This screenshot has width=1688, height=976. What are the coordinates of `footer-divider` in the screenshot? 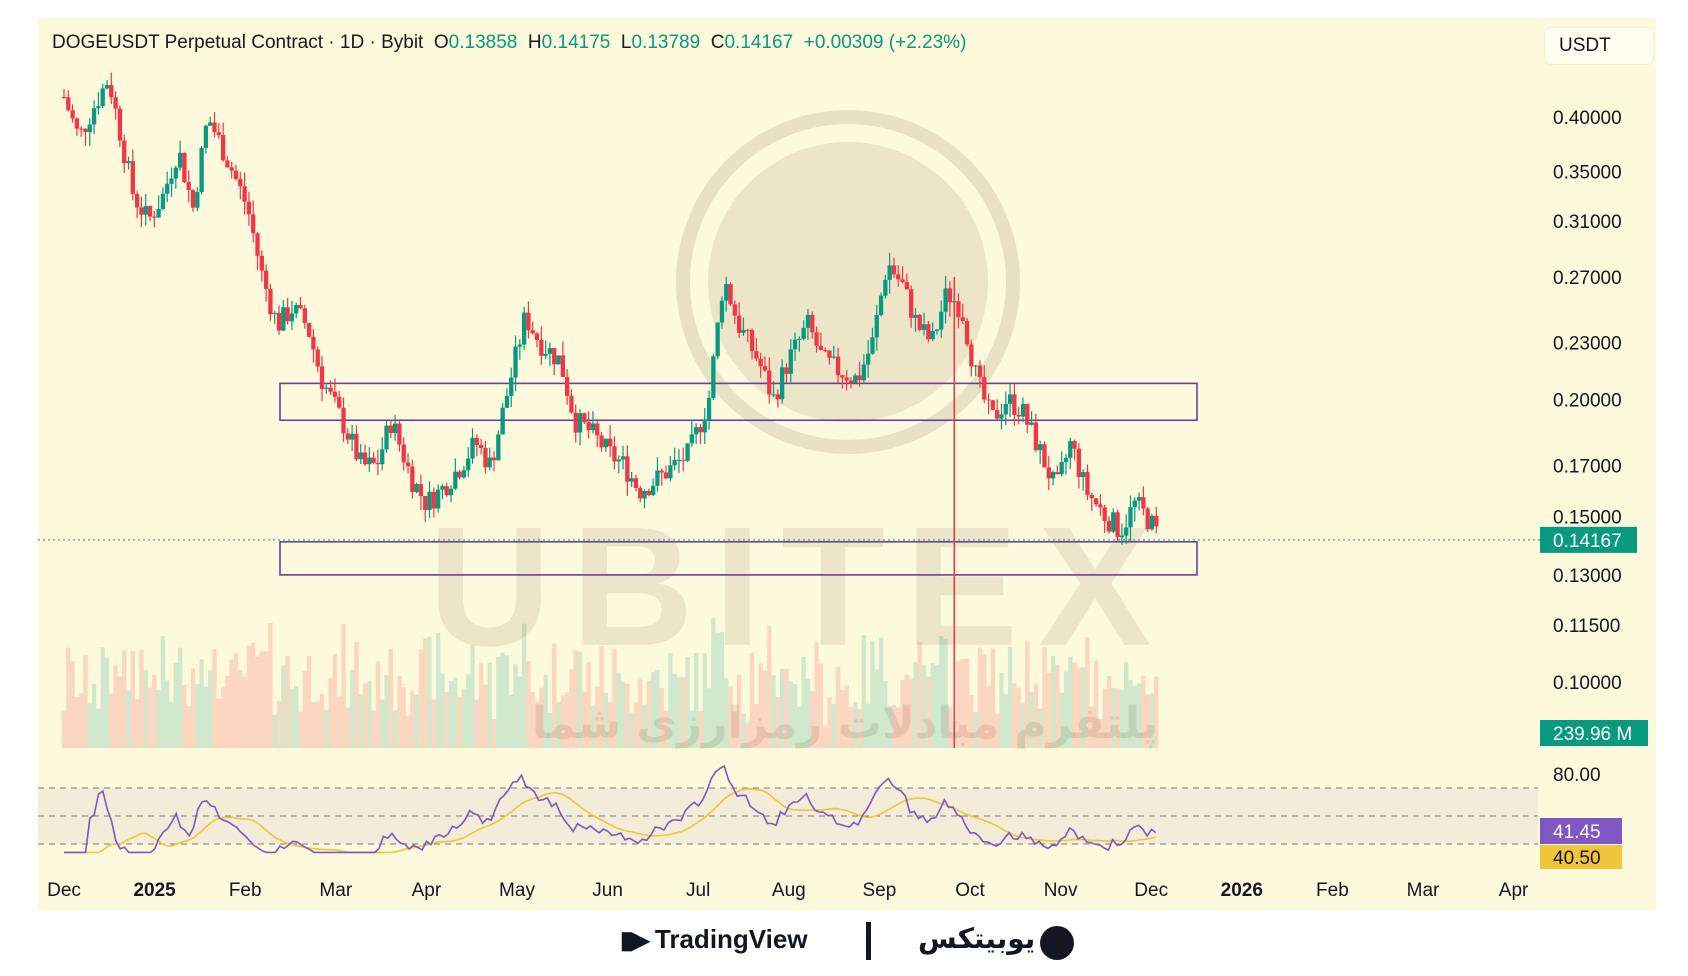 It's located at (868, 941).